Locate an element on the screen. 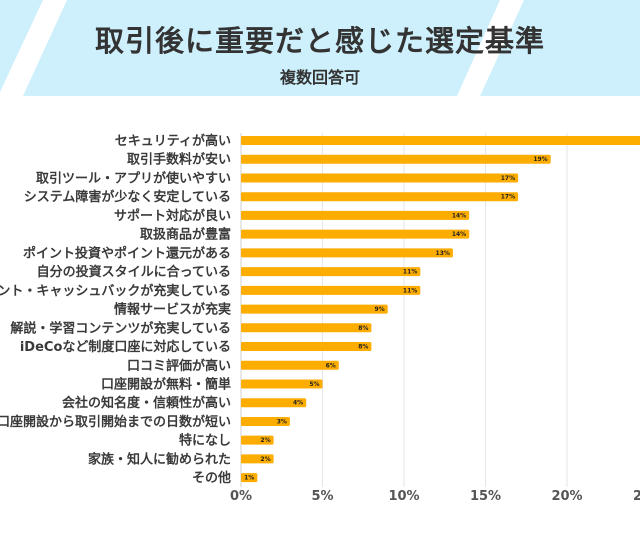  data-label: 5% is located at coordinates (314, 384).